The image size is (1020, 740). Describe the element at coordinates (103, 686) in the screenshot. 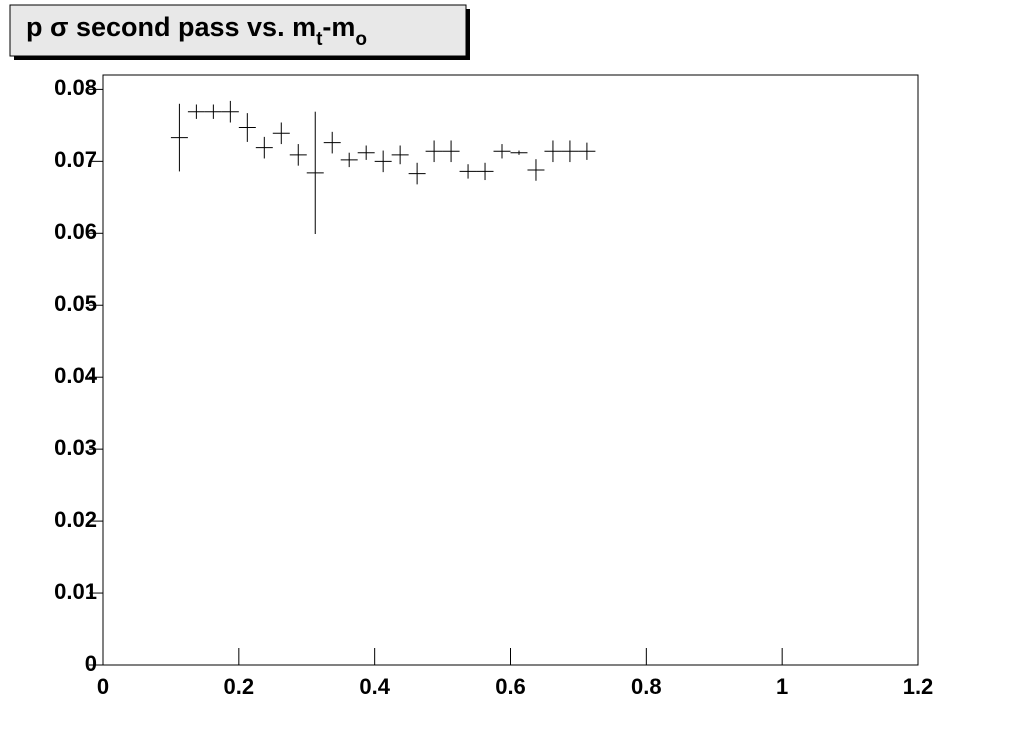

I see `x-tick-label: 0` at that location.